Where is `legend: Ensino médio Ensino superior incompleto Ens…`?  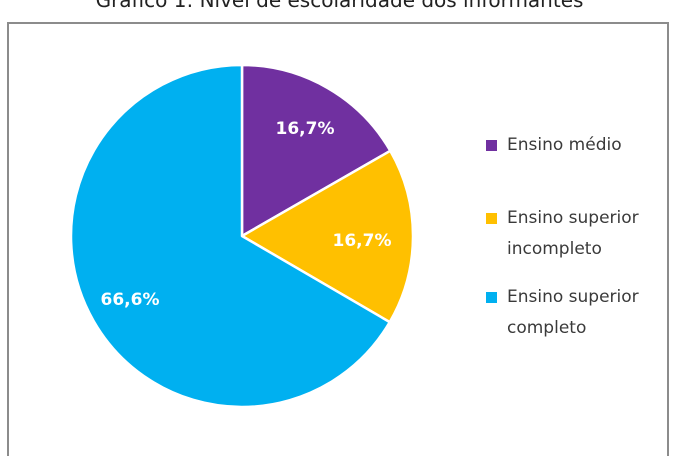 legend: Ensino médio Ensino superior incompleto Ens… is located at coordinates (562, 236).